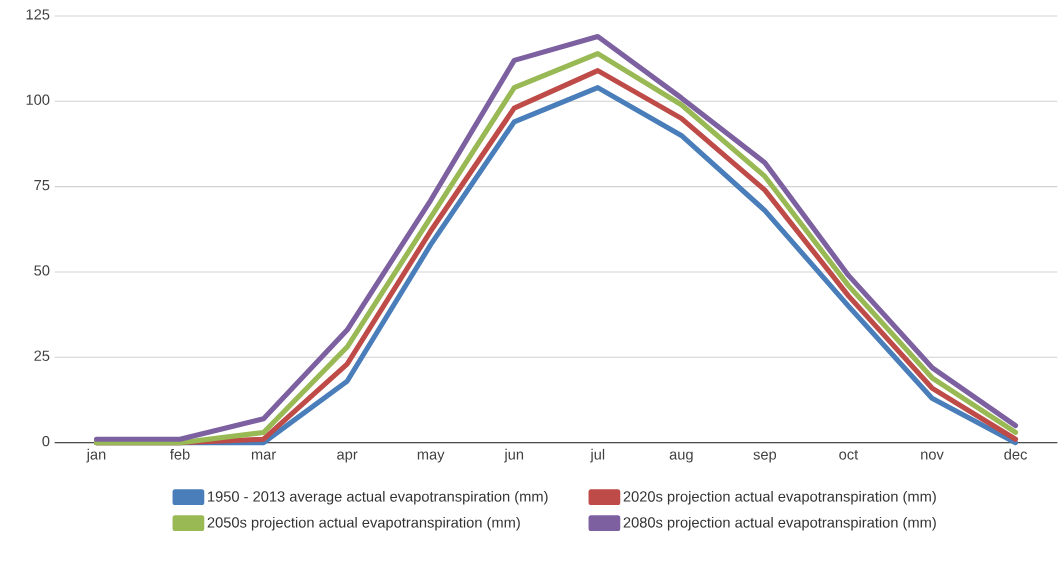  I want to click on x-tick-label: jun, so click(514, 455).